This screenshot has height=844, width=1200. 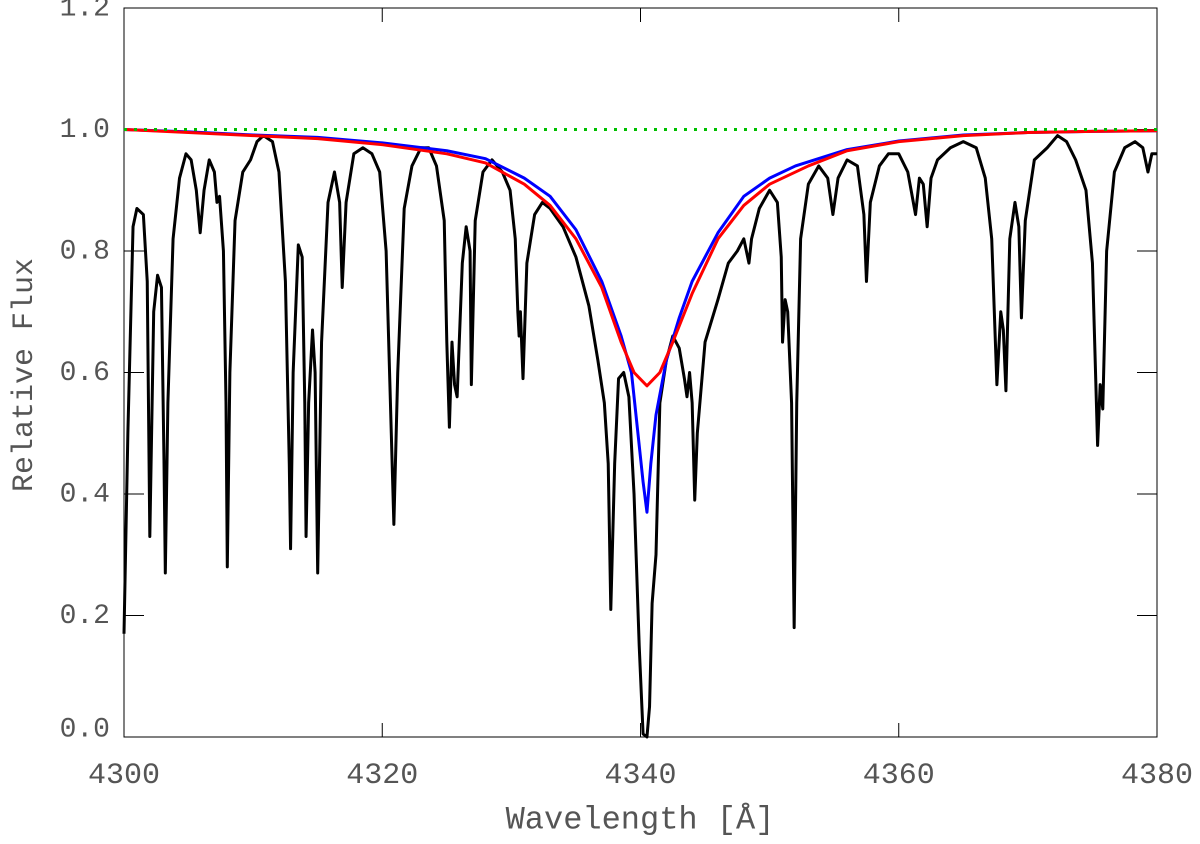 What do you see at coordinates (85, 494) in the screenshot?
I see `y-tick-label: 0.4` at bounding box center [85, 494].